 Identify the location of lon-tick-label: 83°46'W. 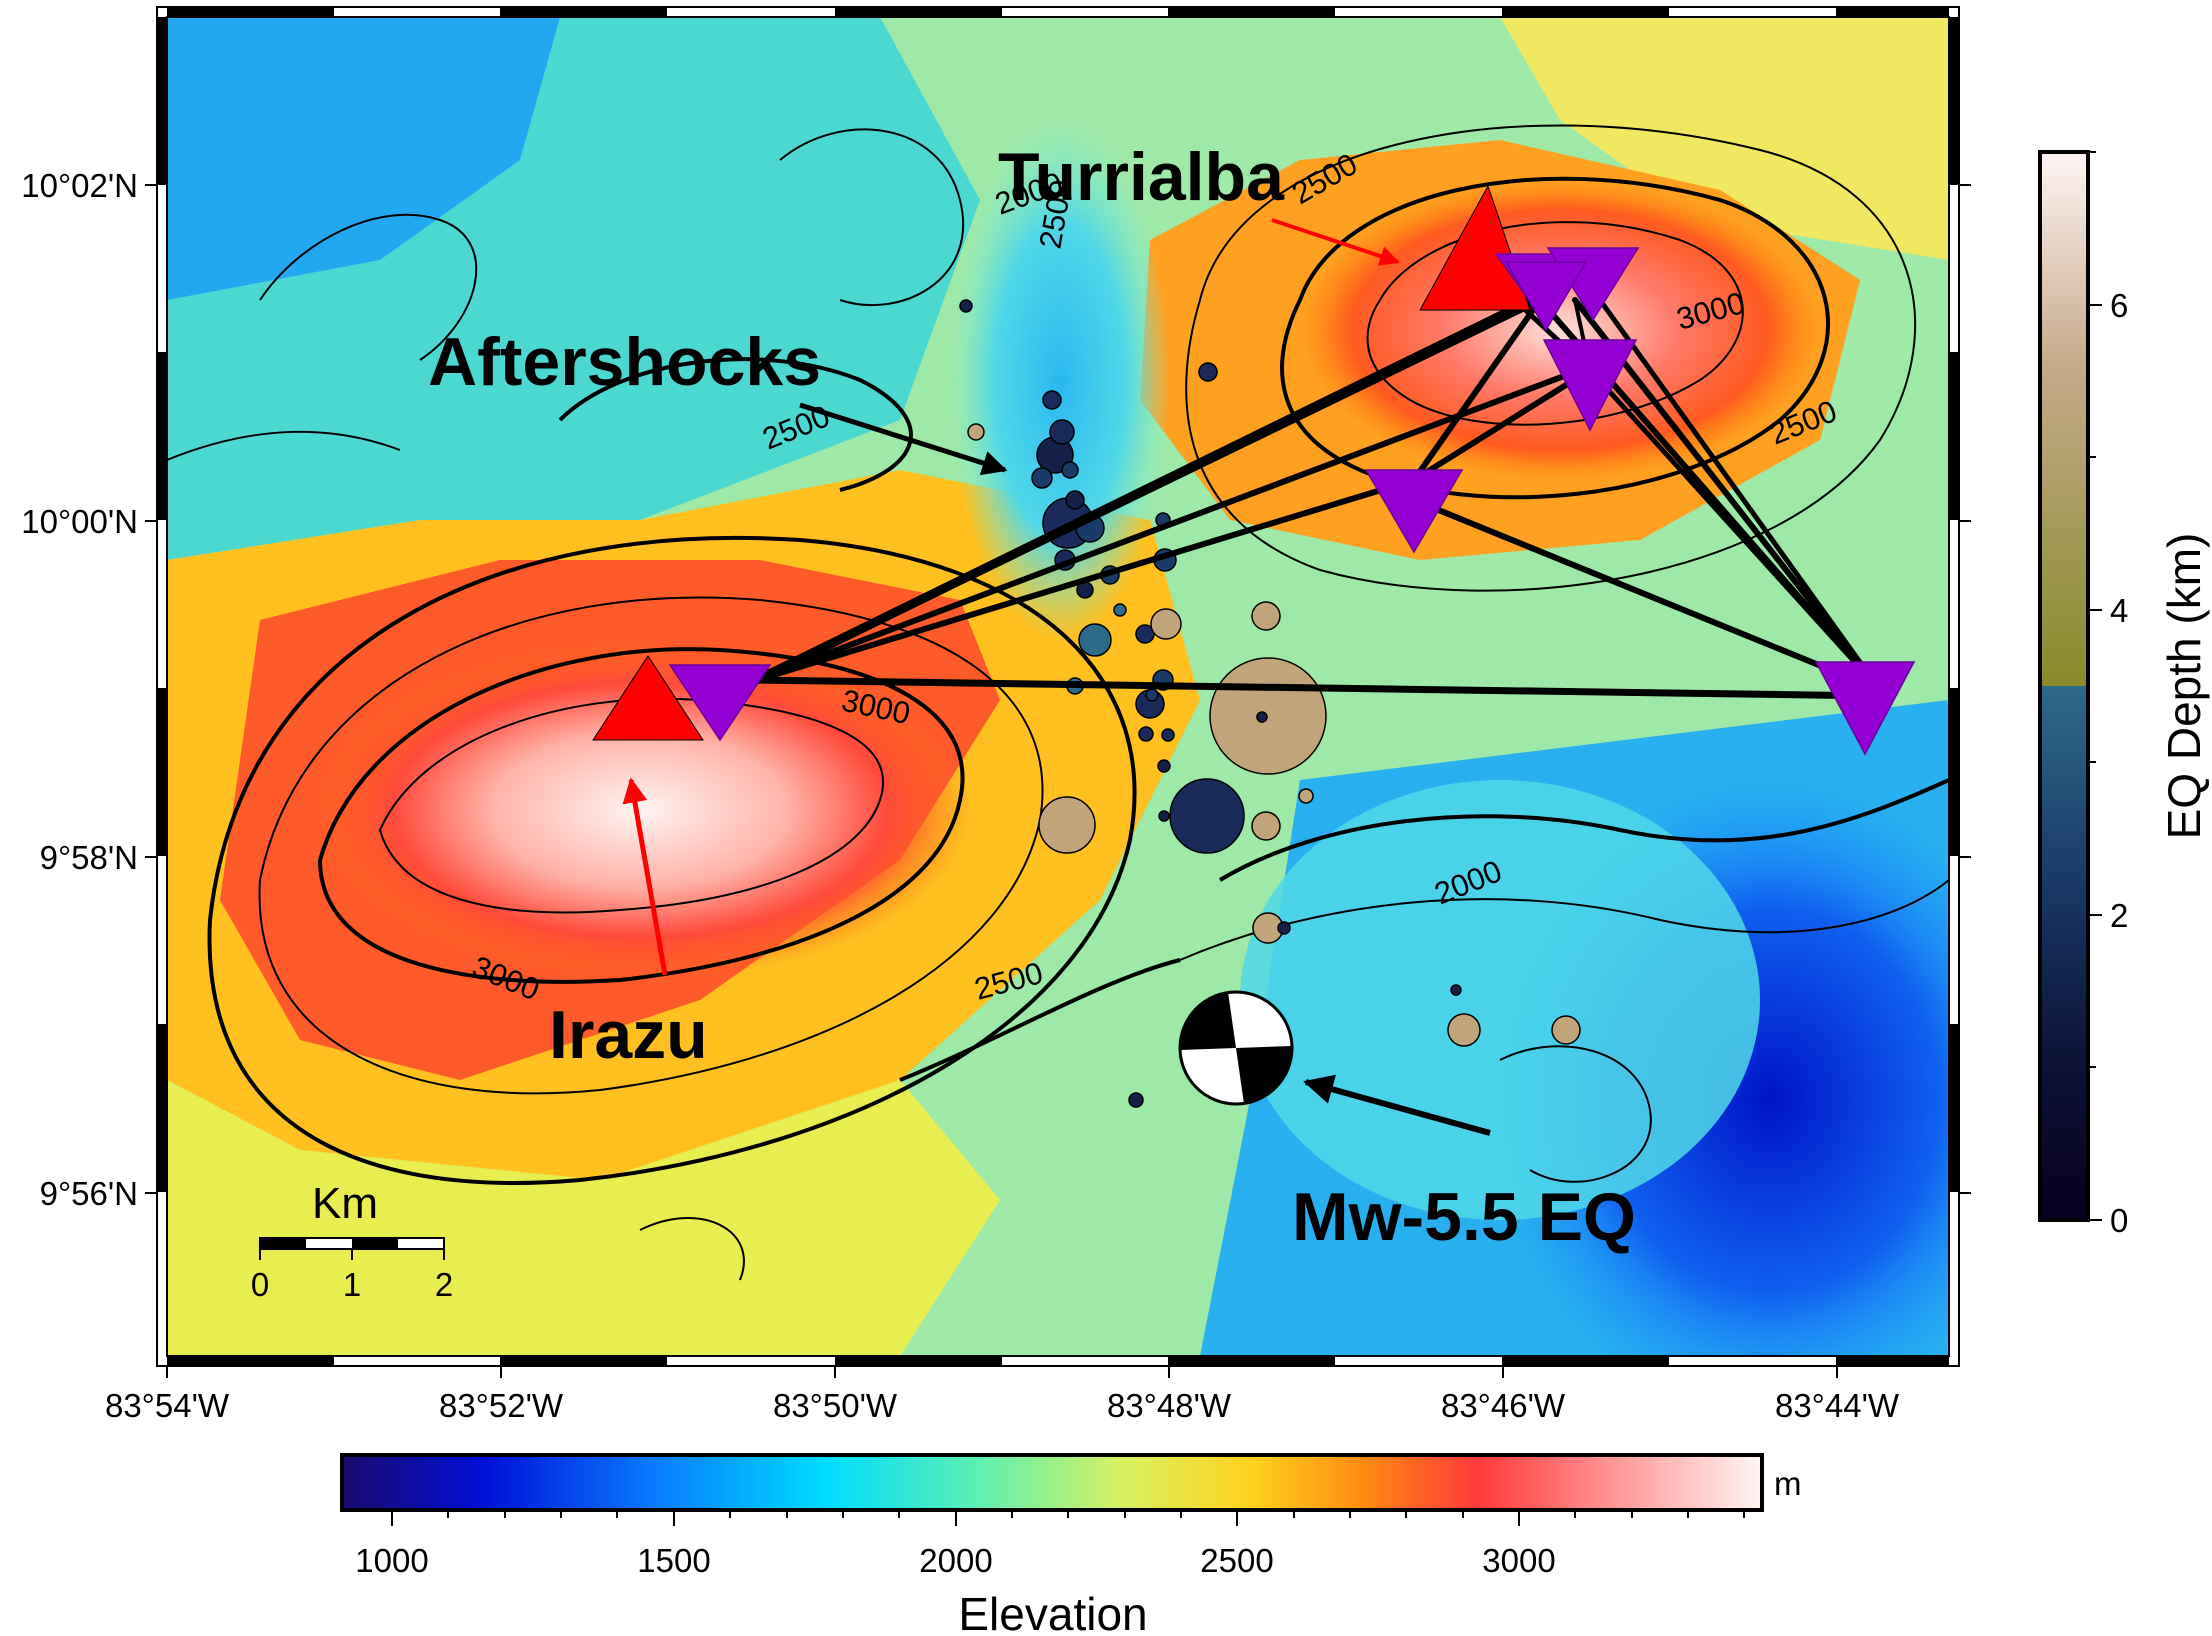
(1503, 1405).